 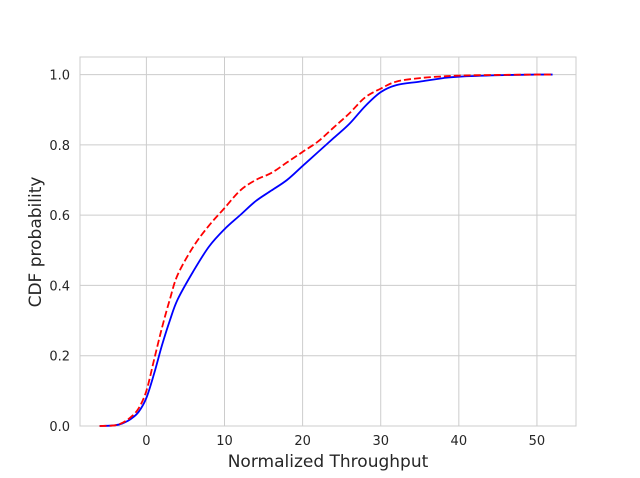 What do you see at coordinates (459, 441) in the screenshot?
I see `x-tick-label: 40` at bounding box center [459, 441].